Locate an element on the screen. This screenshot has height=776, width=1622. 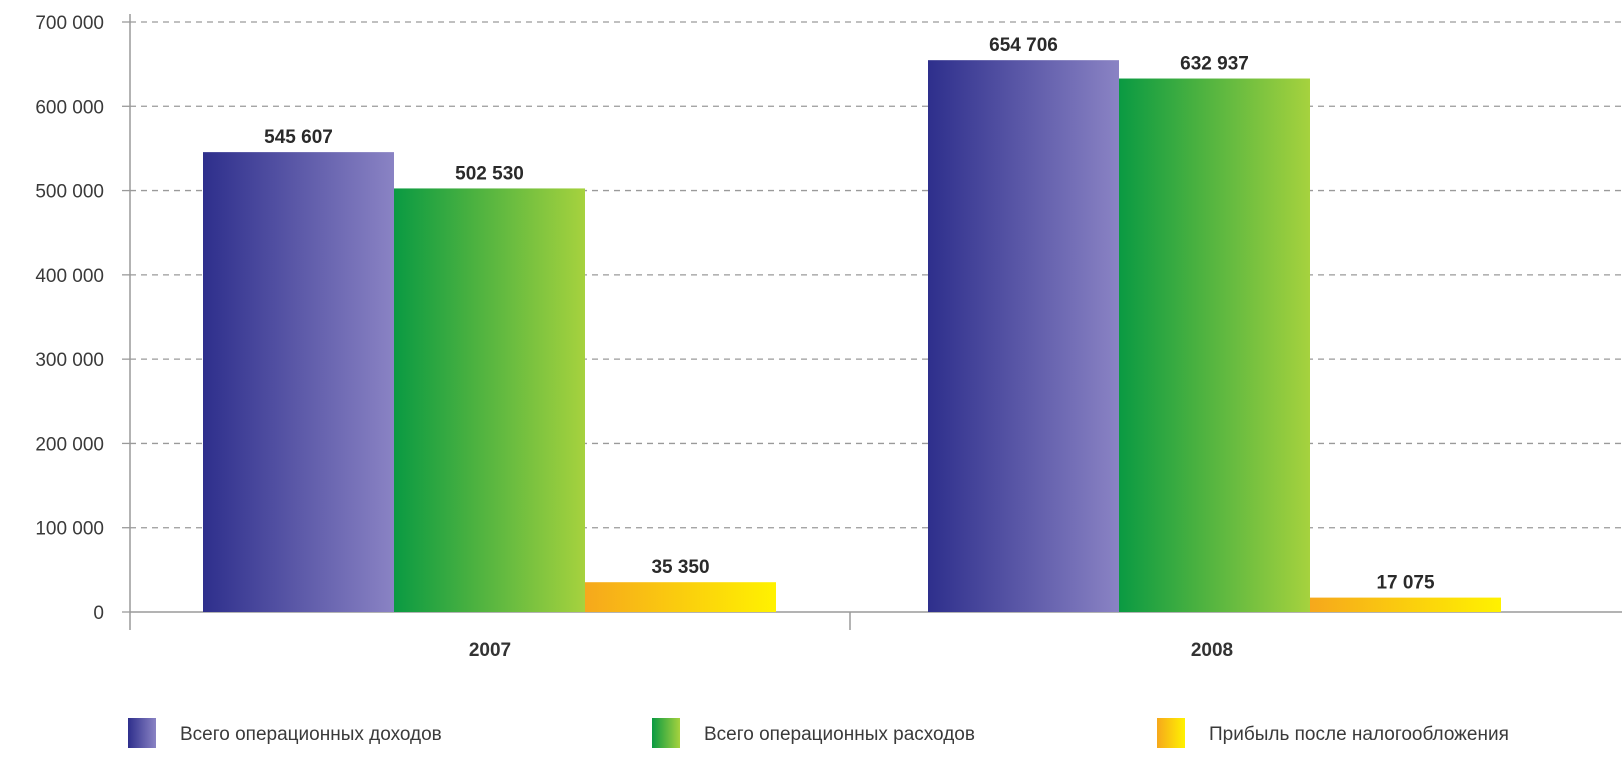
y-tick-label: 300 000 is located at coordinates (69, 360).